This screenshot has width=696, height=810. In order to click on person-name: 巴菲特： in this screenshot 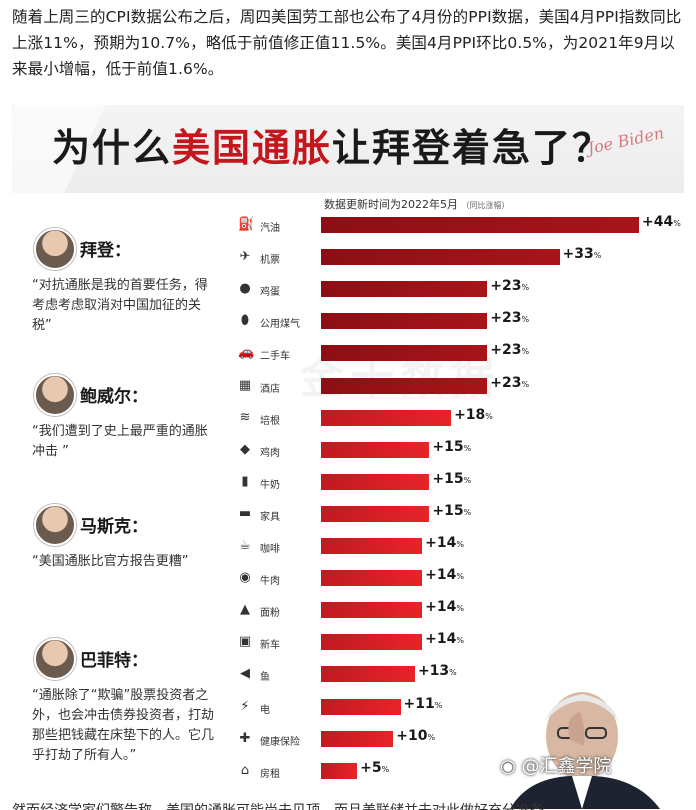, I will do `click(114, 661)`.